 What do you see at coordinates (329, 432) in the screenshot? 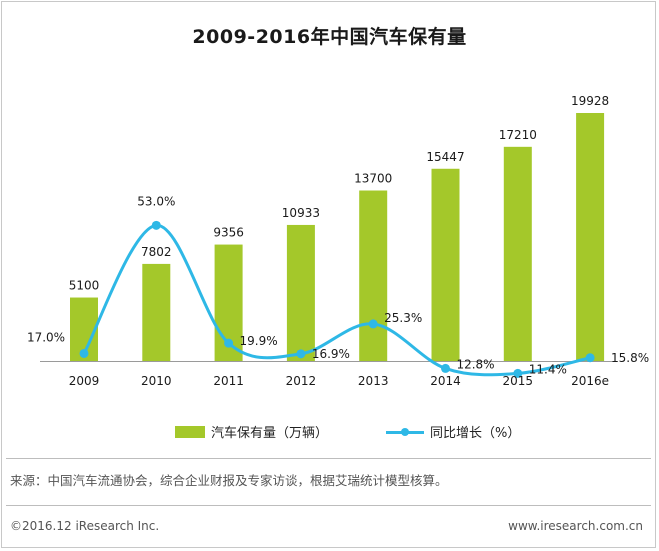
I see `chart-legend: 汽车保有量（万辆） 同比增长（%）` at bounding box center [329, 432].